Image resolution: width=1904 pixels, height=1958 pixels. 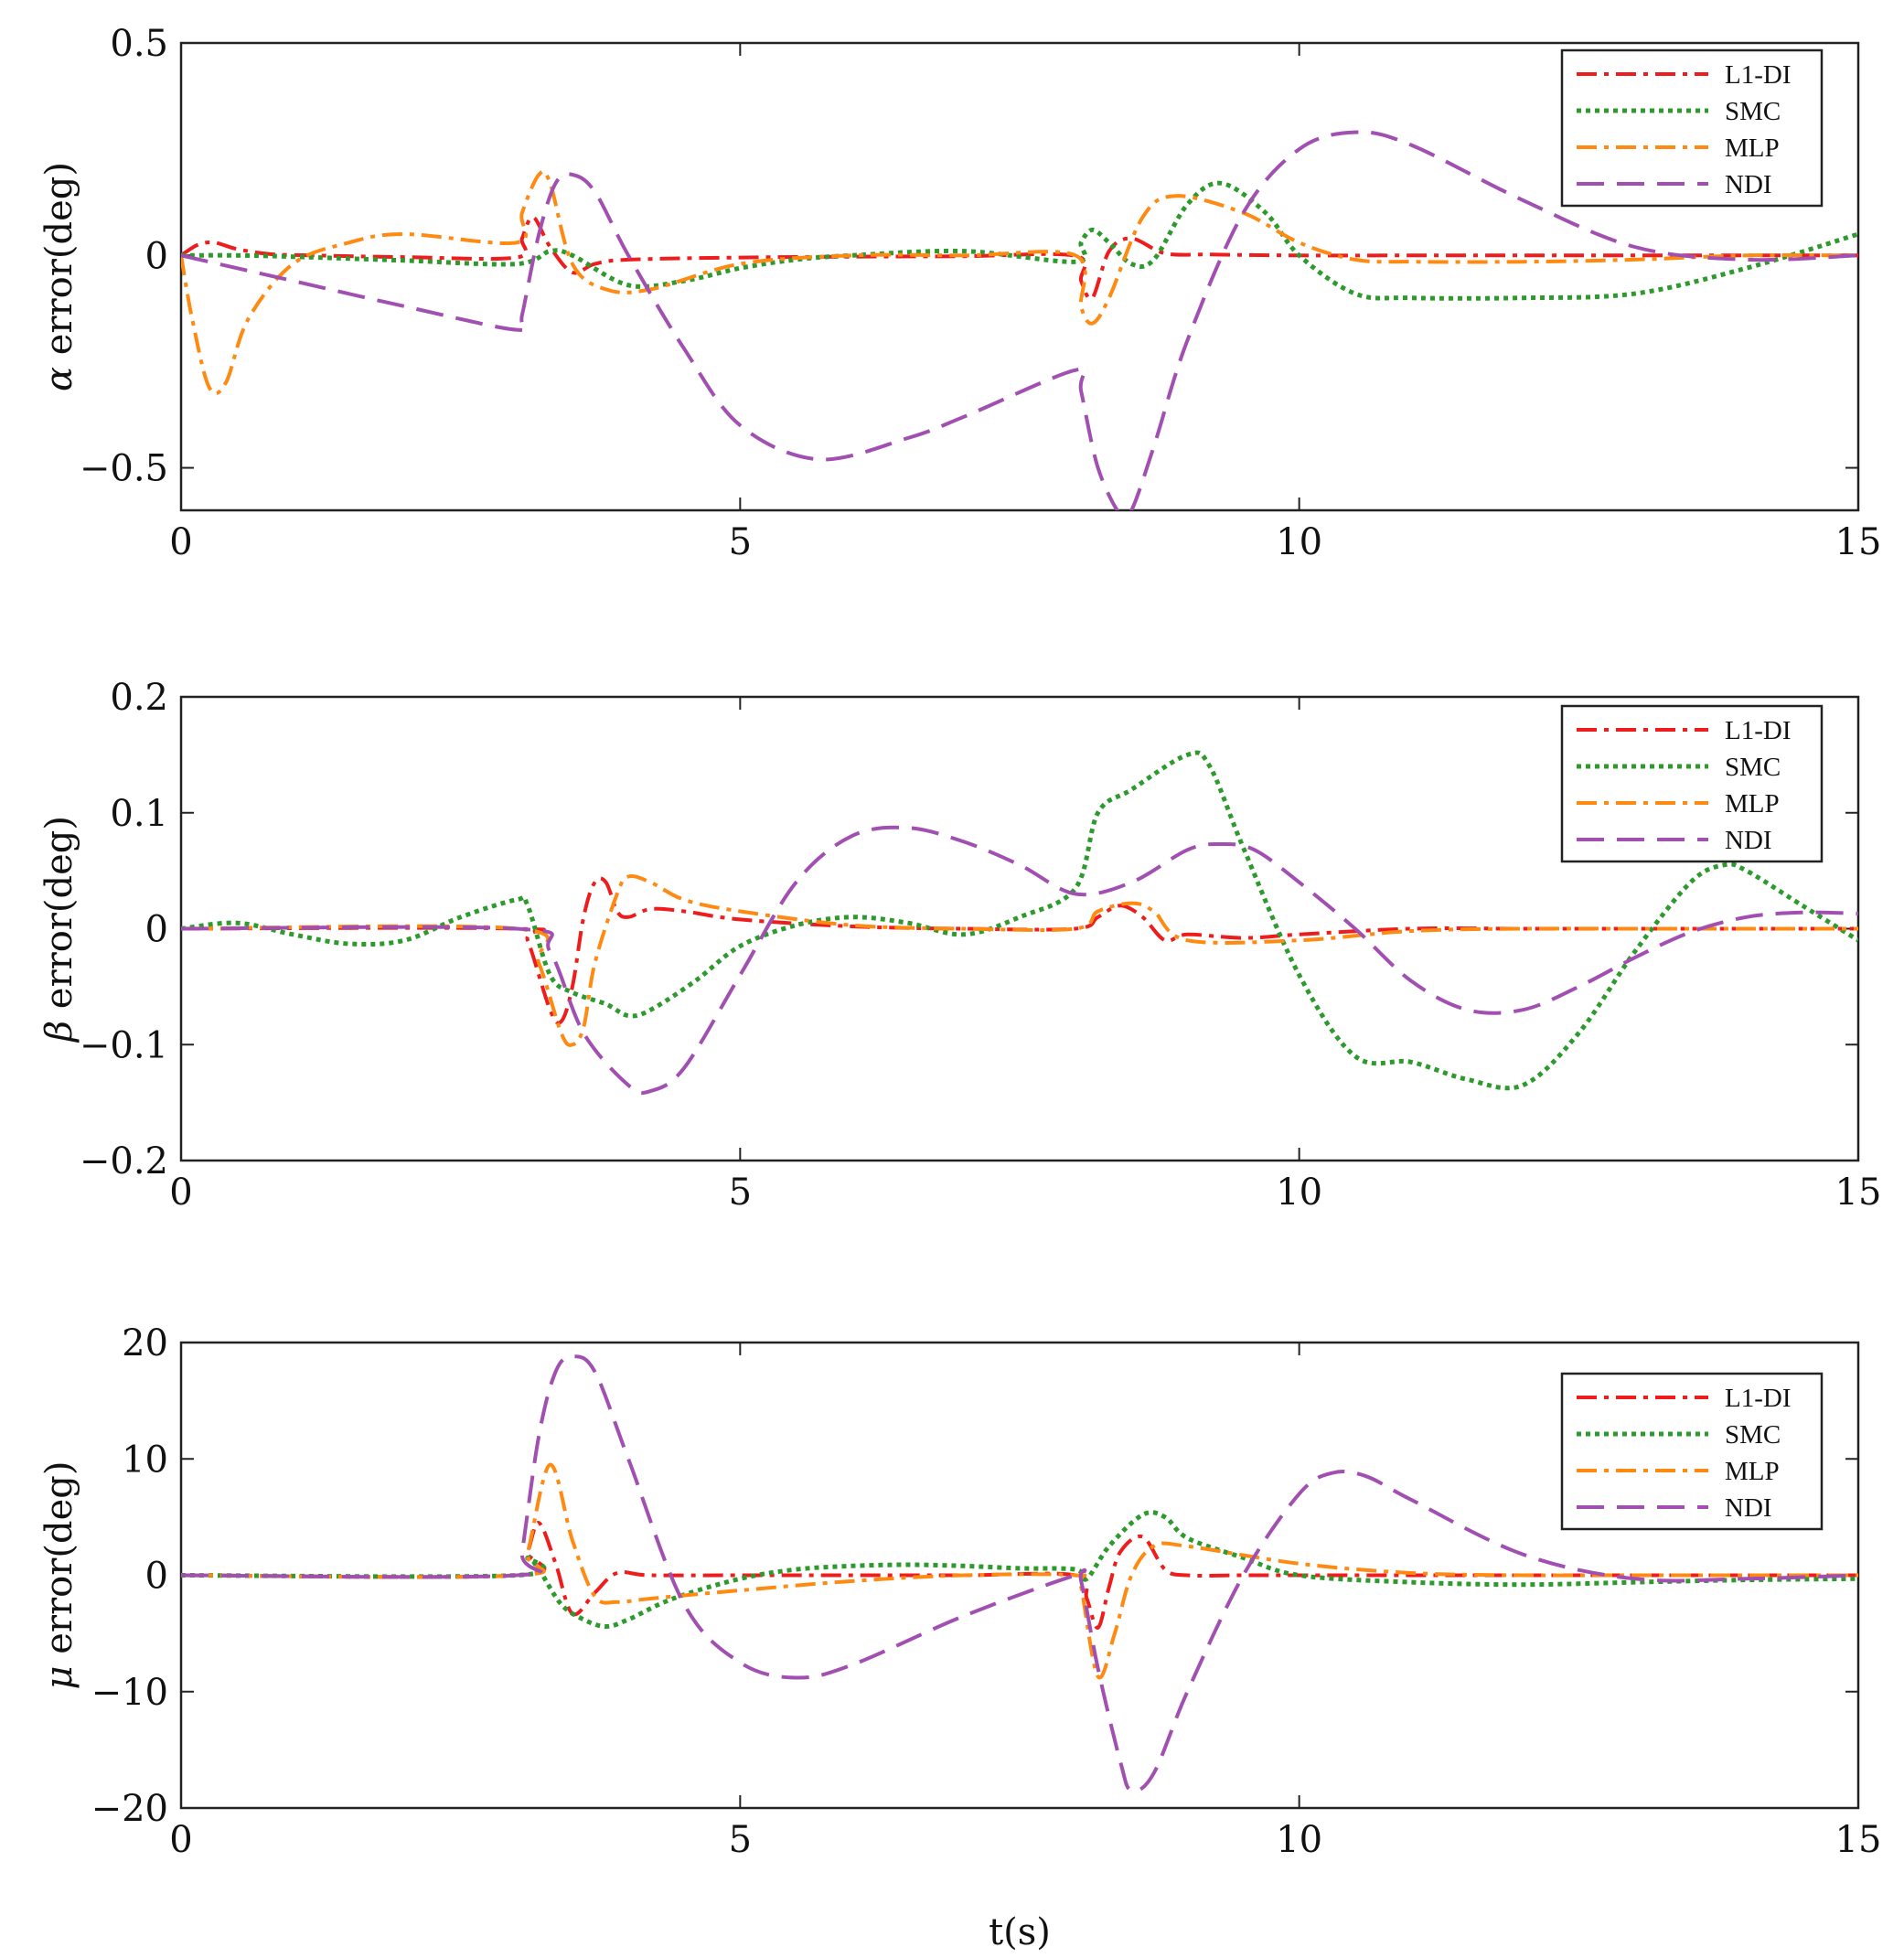 What do you see at coordinates (145, 1343) in the screenshot?
I see `y-tick-label: 20` at bounding box center [145, 1343].